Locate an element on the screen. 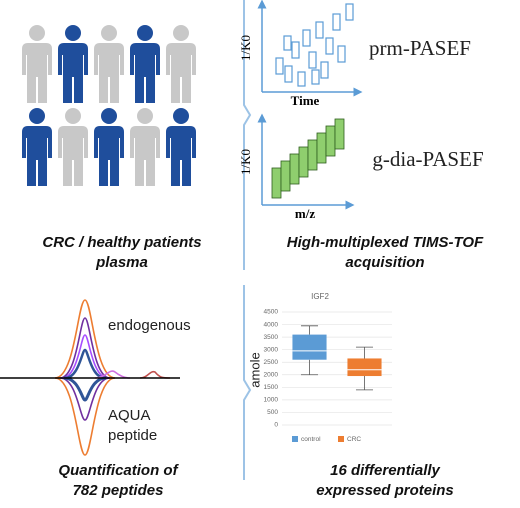 The width and height of the screenshot is (520, 508). chromatogram is located at coordinates (90, 377).